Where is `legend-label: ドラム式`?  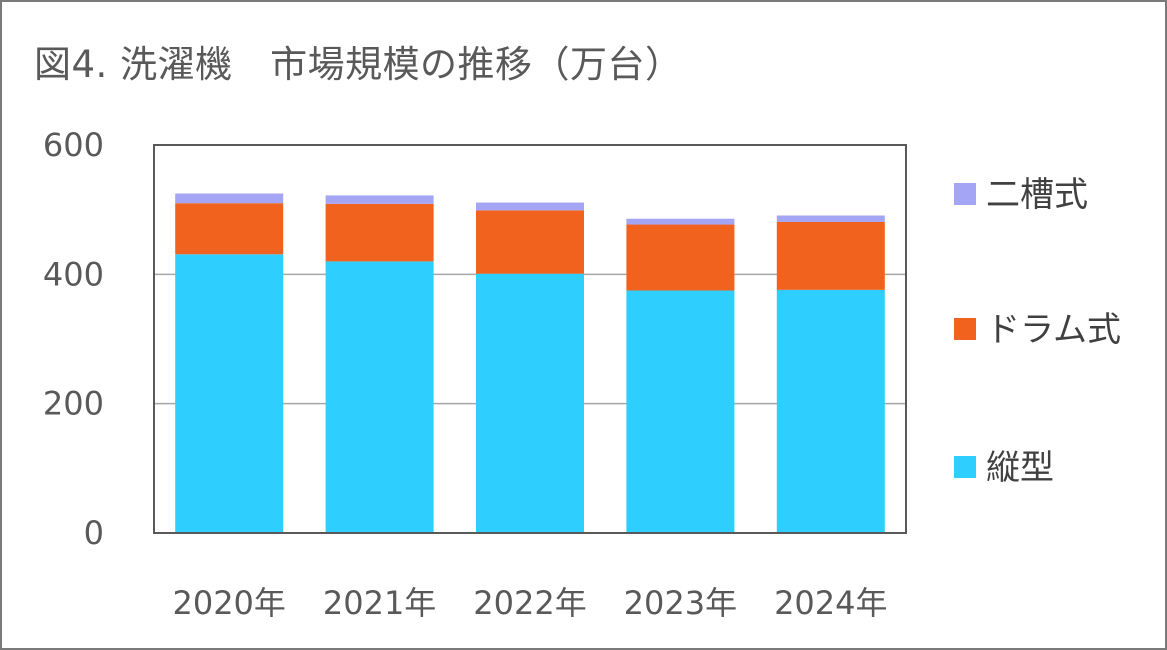
legend-label: ドラム式 is located at coordinates (1053, 330).